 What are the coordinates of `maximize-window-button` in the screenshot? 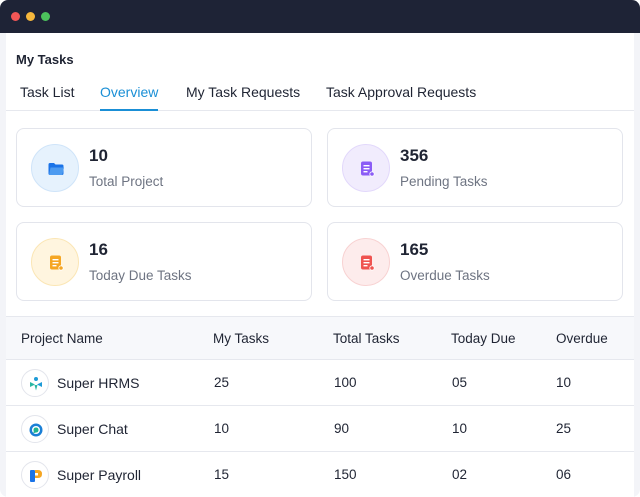 It's located at (45, 16).